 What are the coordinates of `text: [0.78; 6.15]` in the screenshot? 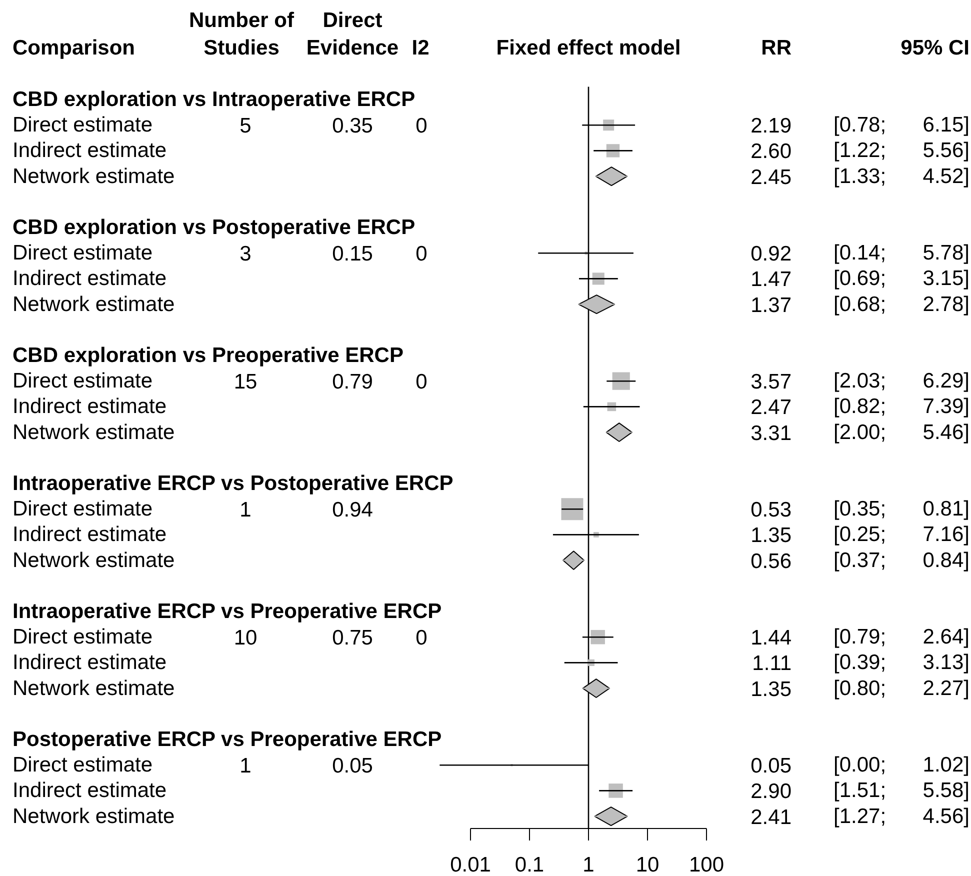 It's located at (902, 125).